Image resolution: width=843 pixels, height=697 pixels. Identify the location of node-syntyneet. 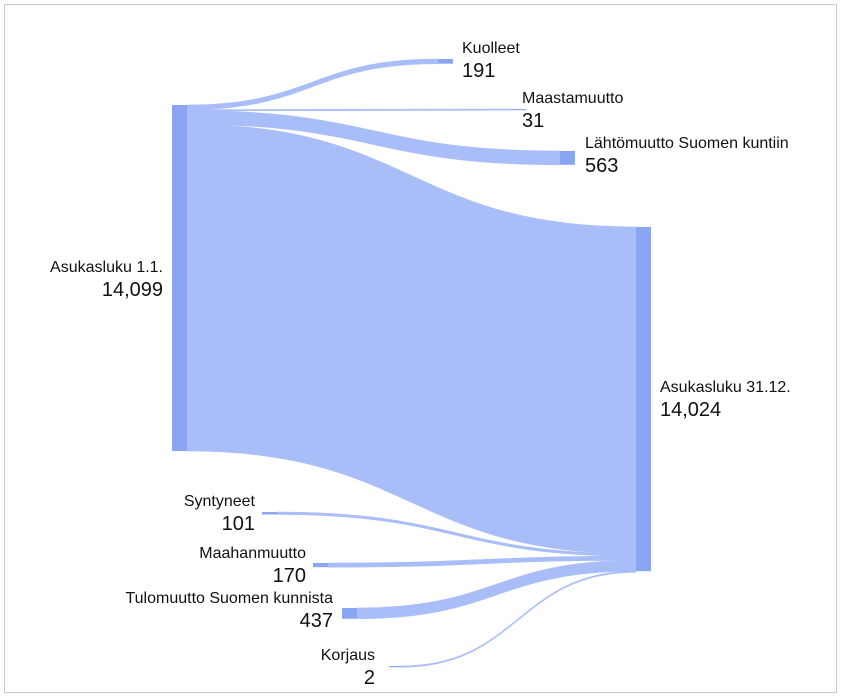
(269, 513).